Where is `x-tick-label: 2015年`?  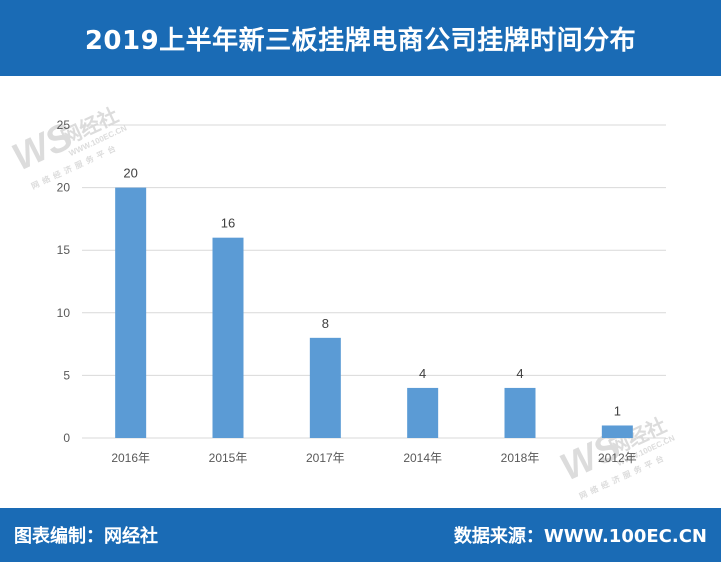 x-tick-label: 2015年 is located at coordinates (228, 458).